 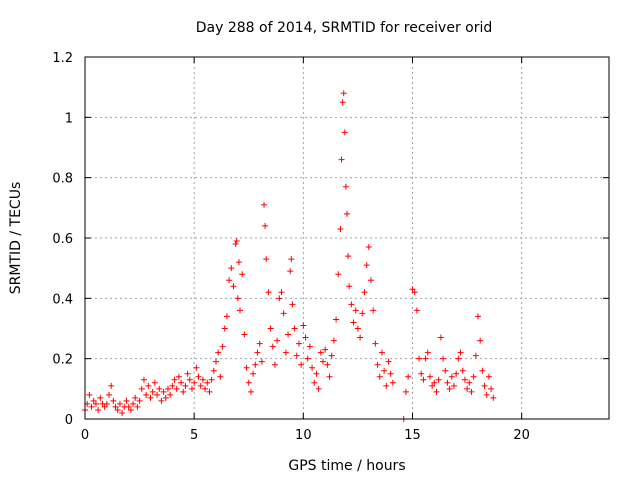 I want to click on y-tick-label: 0, so click(x=69, y=420).